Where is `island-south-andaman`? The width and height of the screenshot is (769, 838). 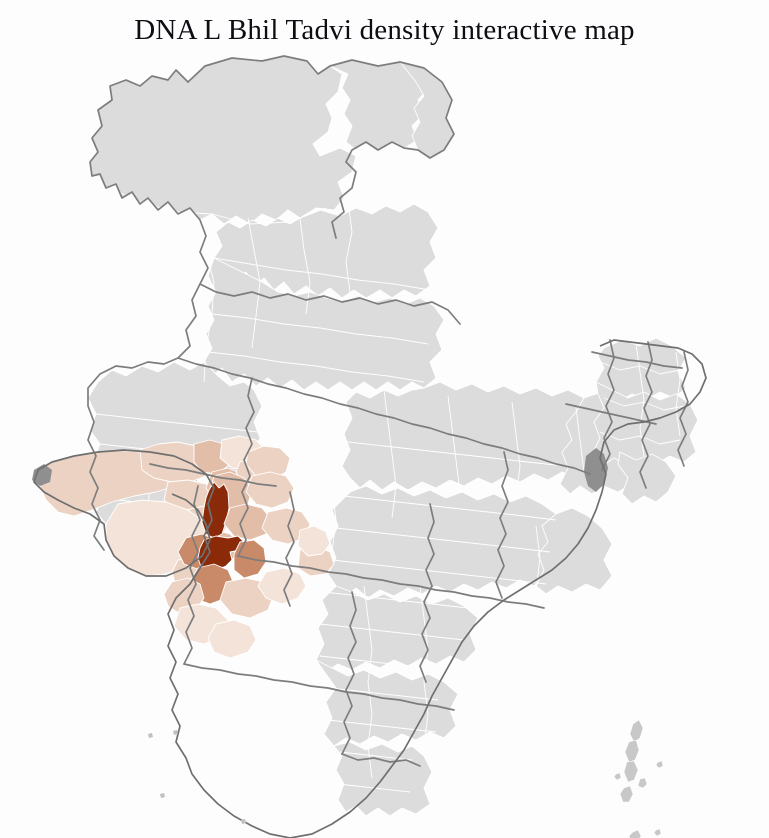
island-south-andaman is located at coordinates (631, 771).